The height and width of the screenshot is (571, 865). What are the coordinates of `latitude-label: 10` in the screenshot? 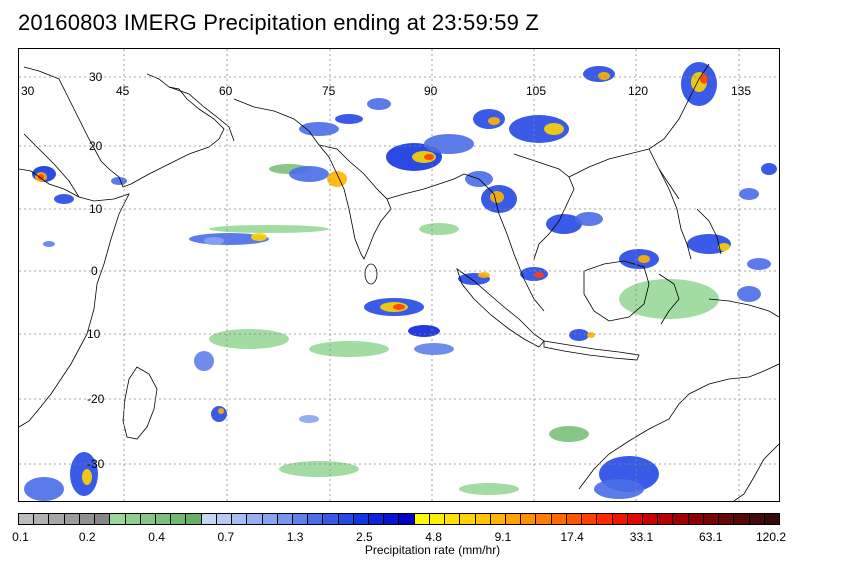 It's located at (94, 334).